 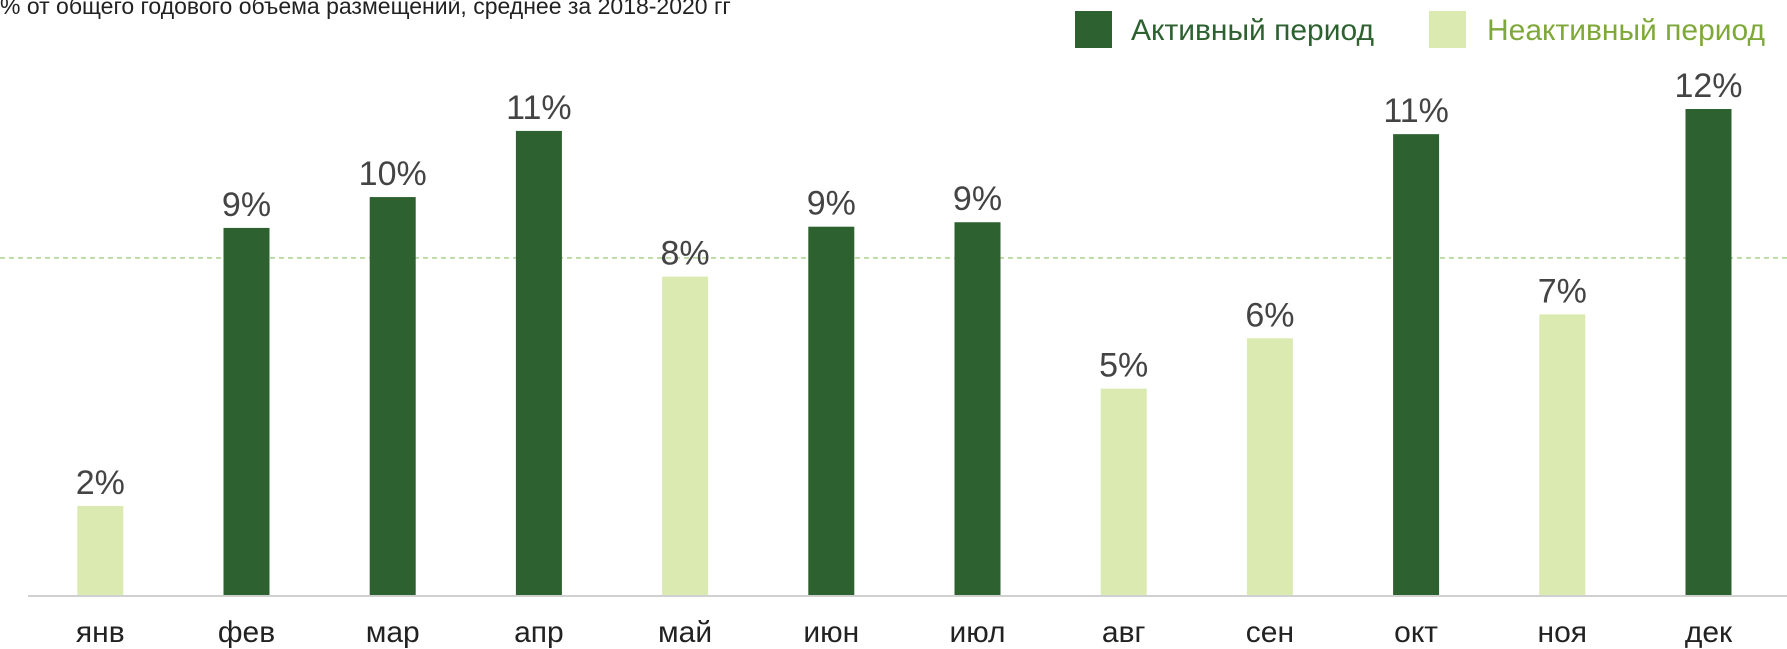 What do you see at coordinates (831, 632) in the screenshot?
I see `x-tick-label: июн` at bounding box center [831, 632].